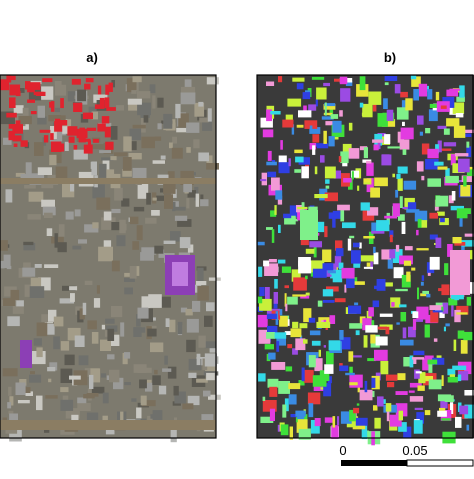  Describe the element at coordinates (390, 57) in the screenshot. I see `panel-label: b)` at that location.